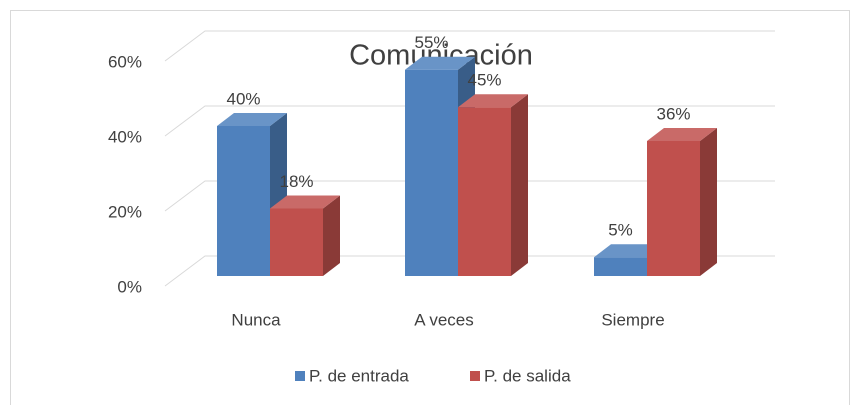 This screenshot has height=405, width=861. I want to click on data-label: 5%, so click(620, 230).